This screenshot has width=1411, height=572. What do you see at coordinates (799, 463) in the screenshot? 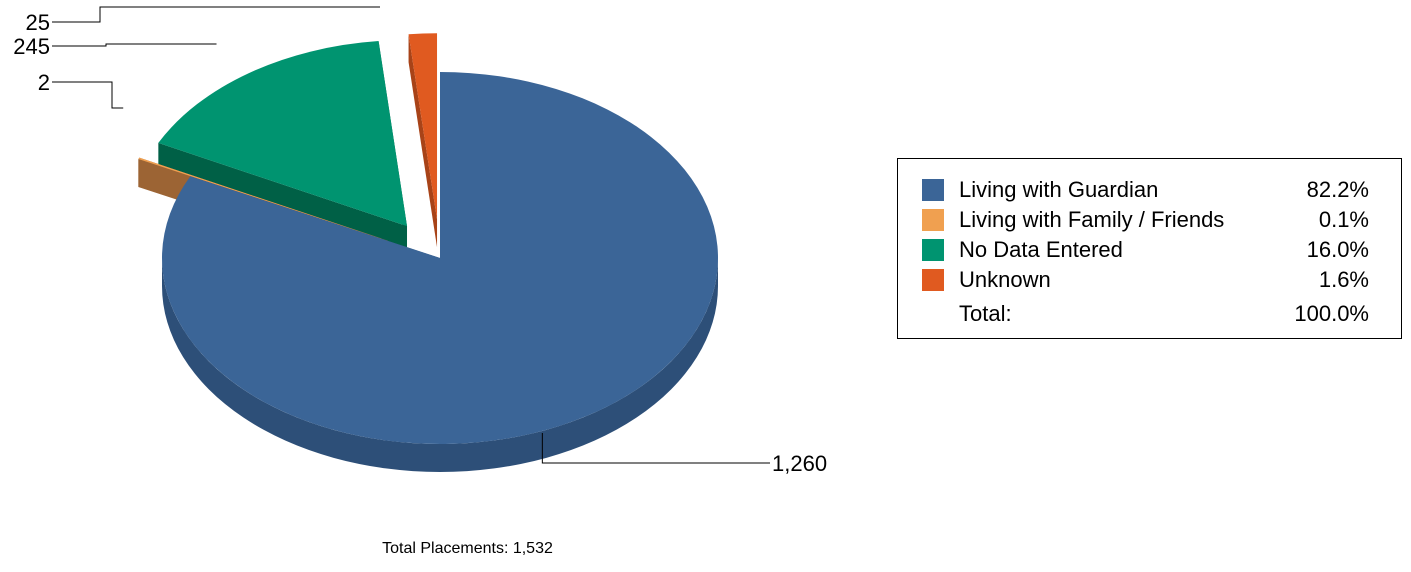
I see `svg-text: 1,260` at bounding box center [799, 463].